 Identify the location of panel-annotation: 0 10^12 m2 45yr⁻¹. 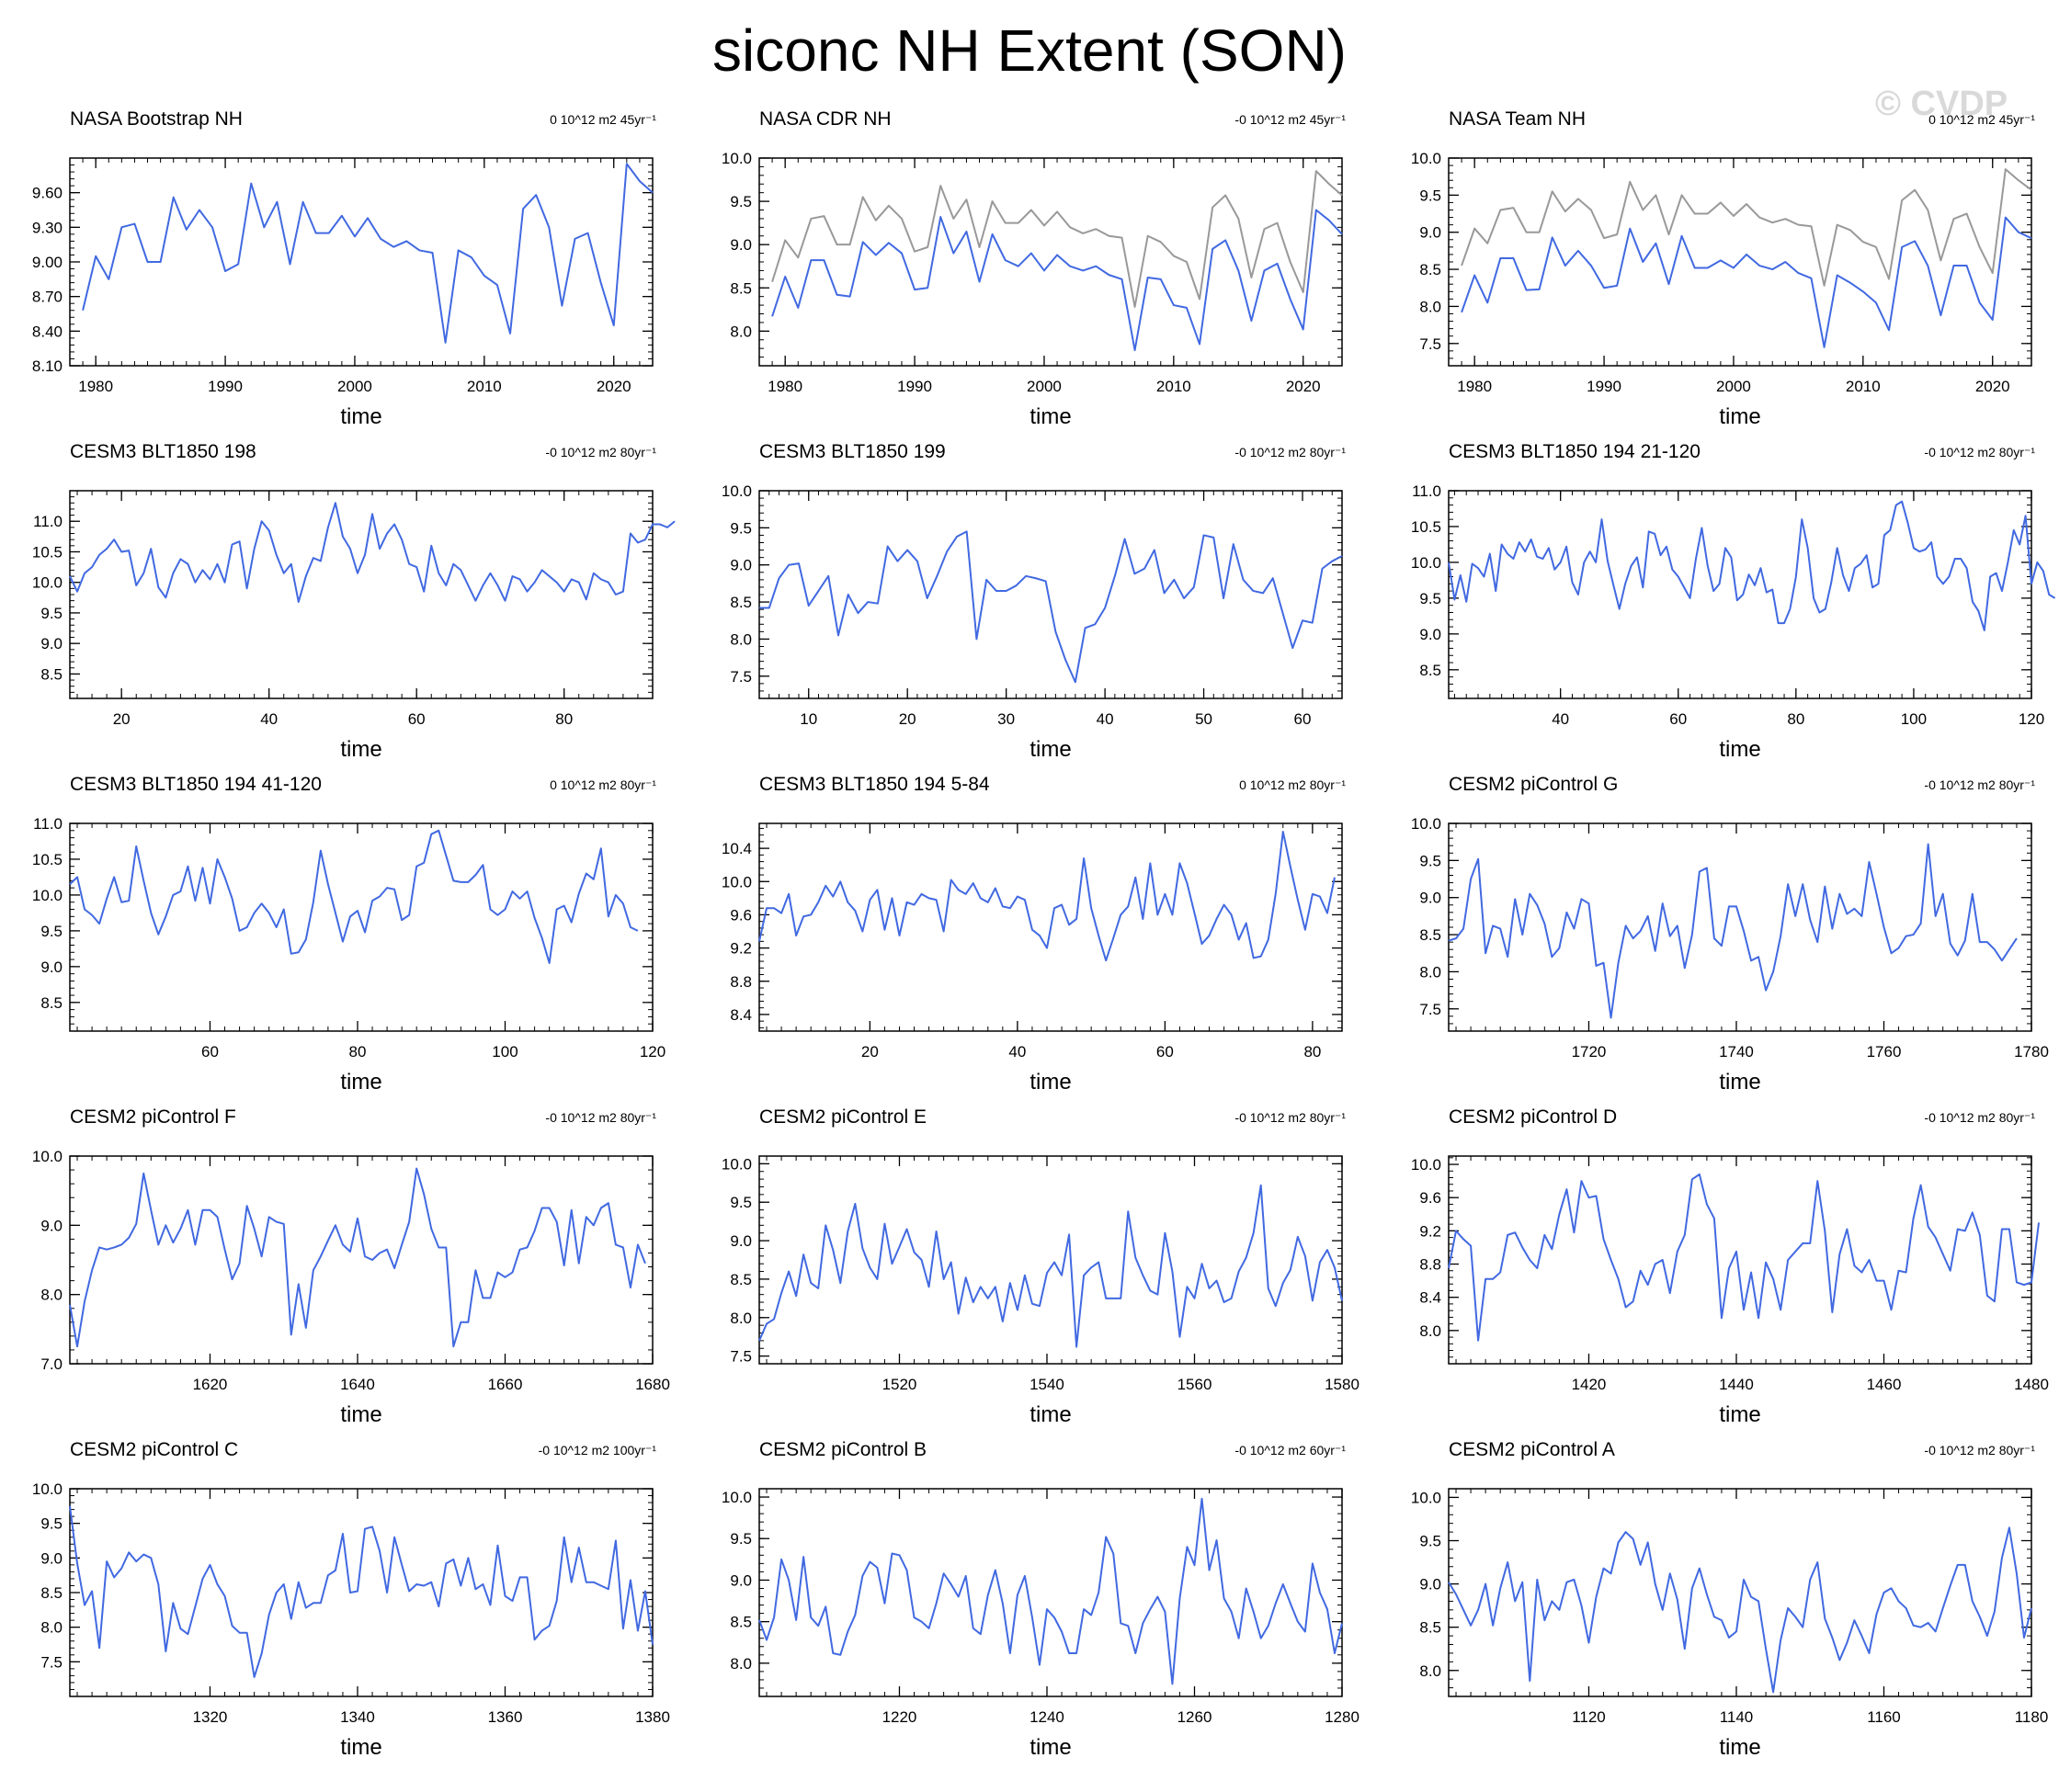
(603, 119).